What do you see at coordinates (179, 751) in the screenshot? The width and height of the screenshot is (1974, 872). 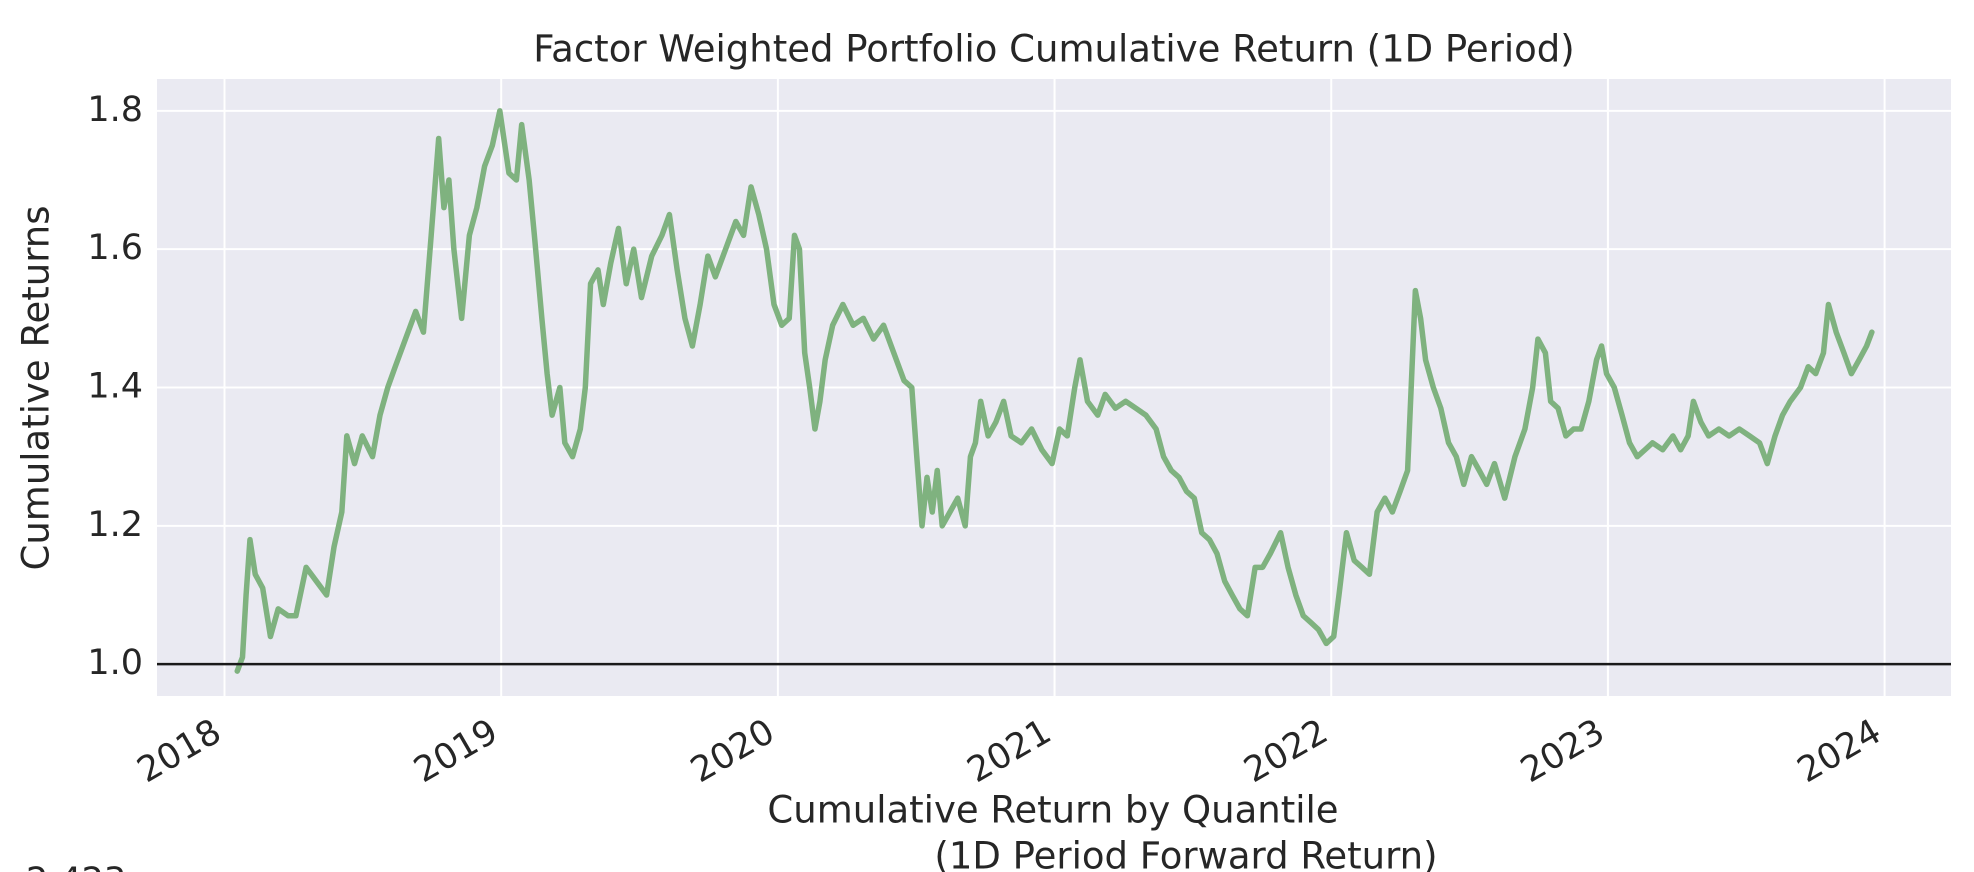 I see `x-tick-label: 2018` at bounding box center [179, 751].